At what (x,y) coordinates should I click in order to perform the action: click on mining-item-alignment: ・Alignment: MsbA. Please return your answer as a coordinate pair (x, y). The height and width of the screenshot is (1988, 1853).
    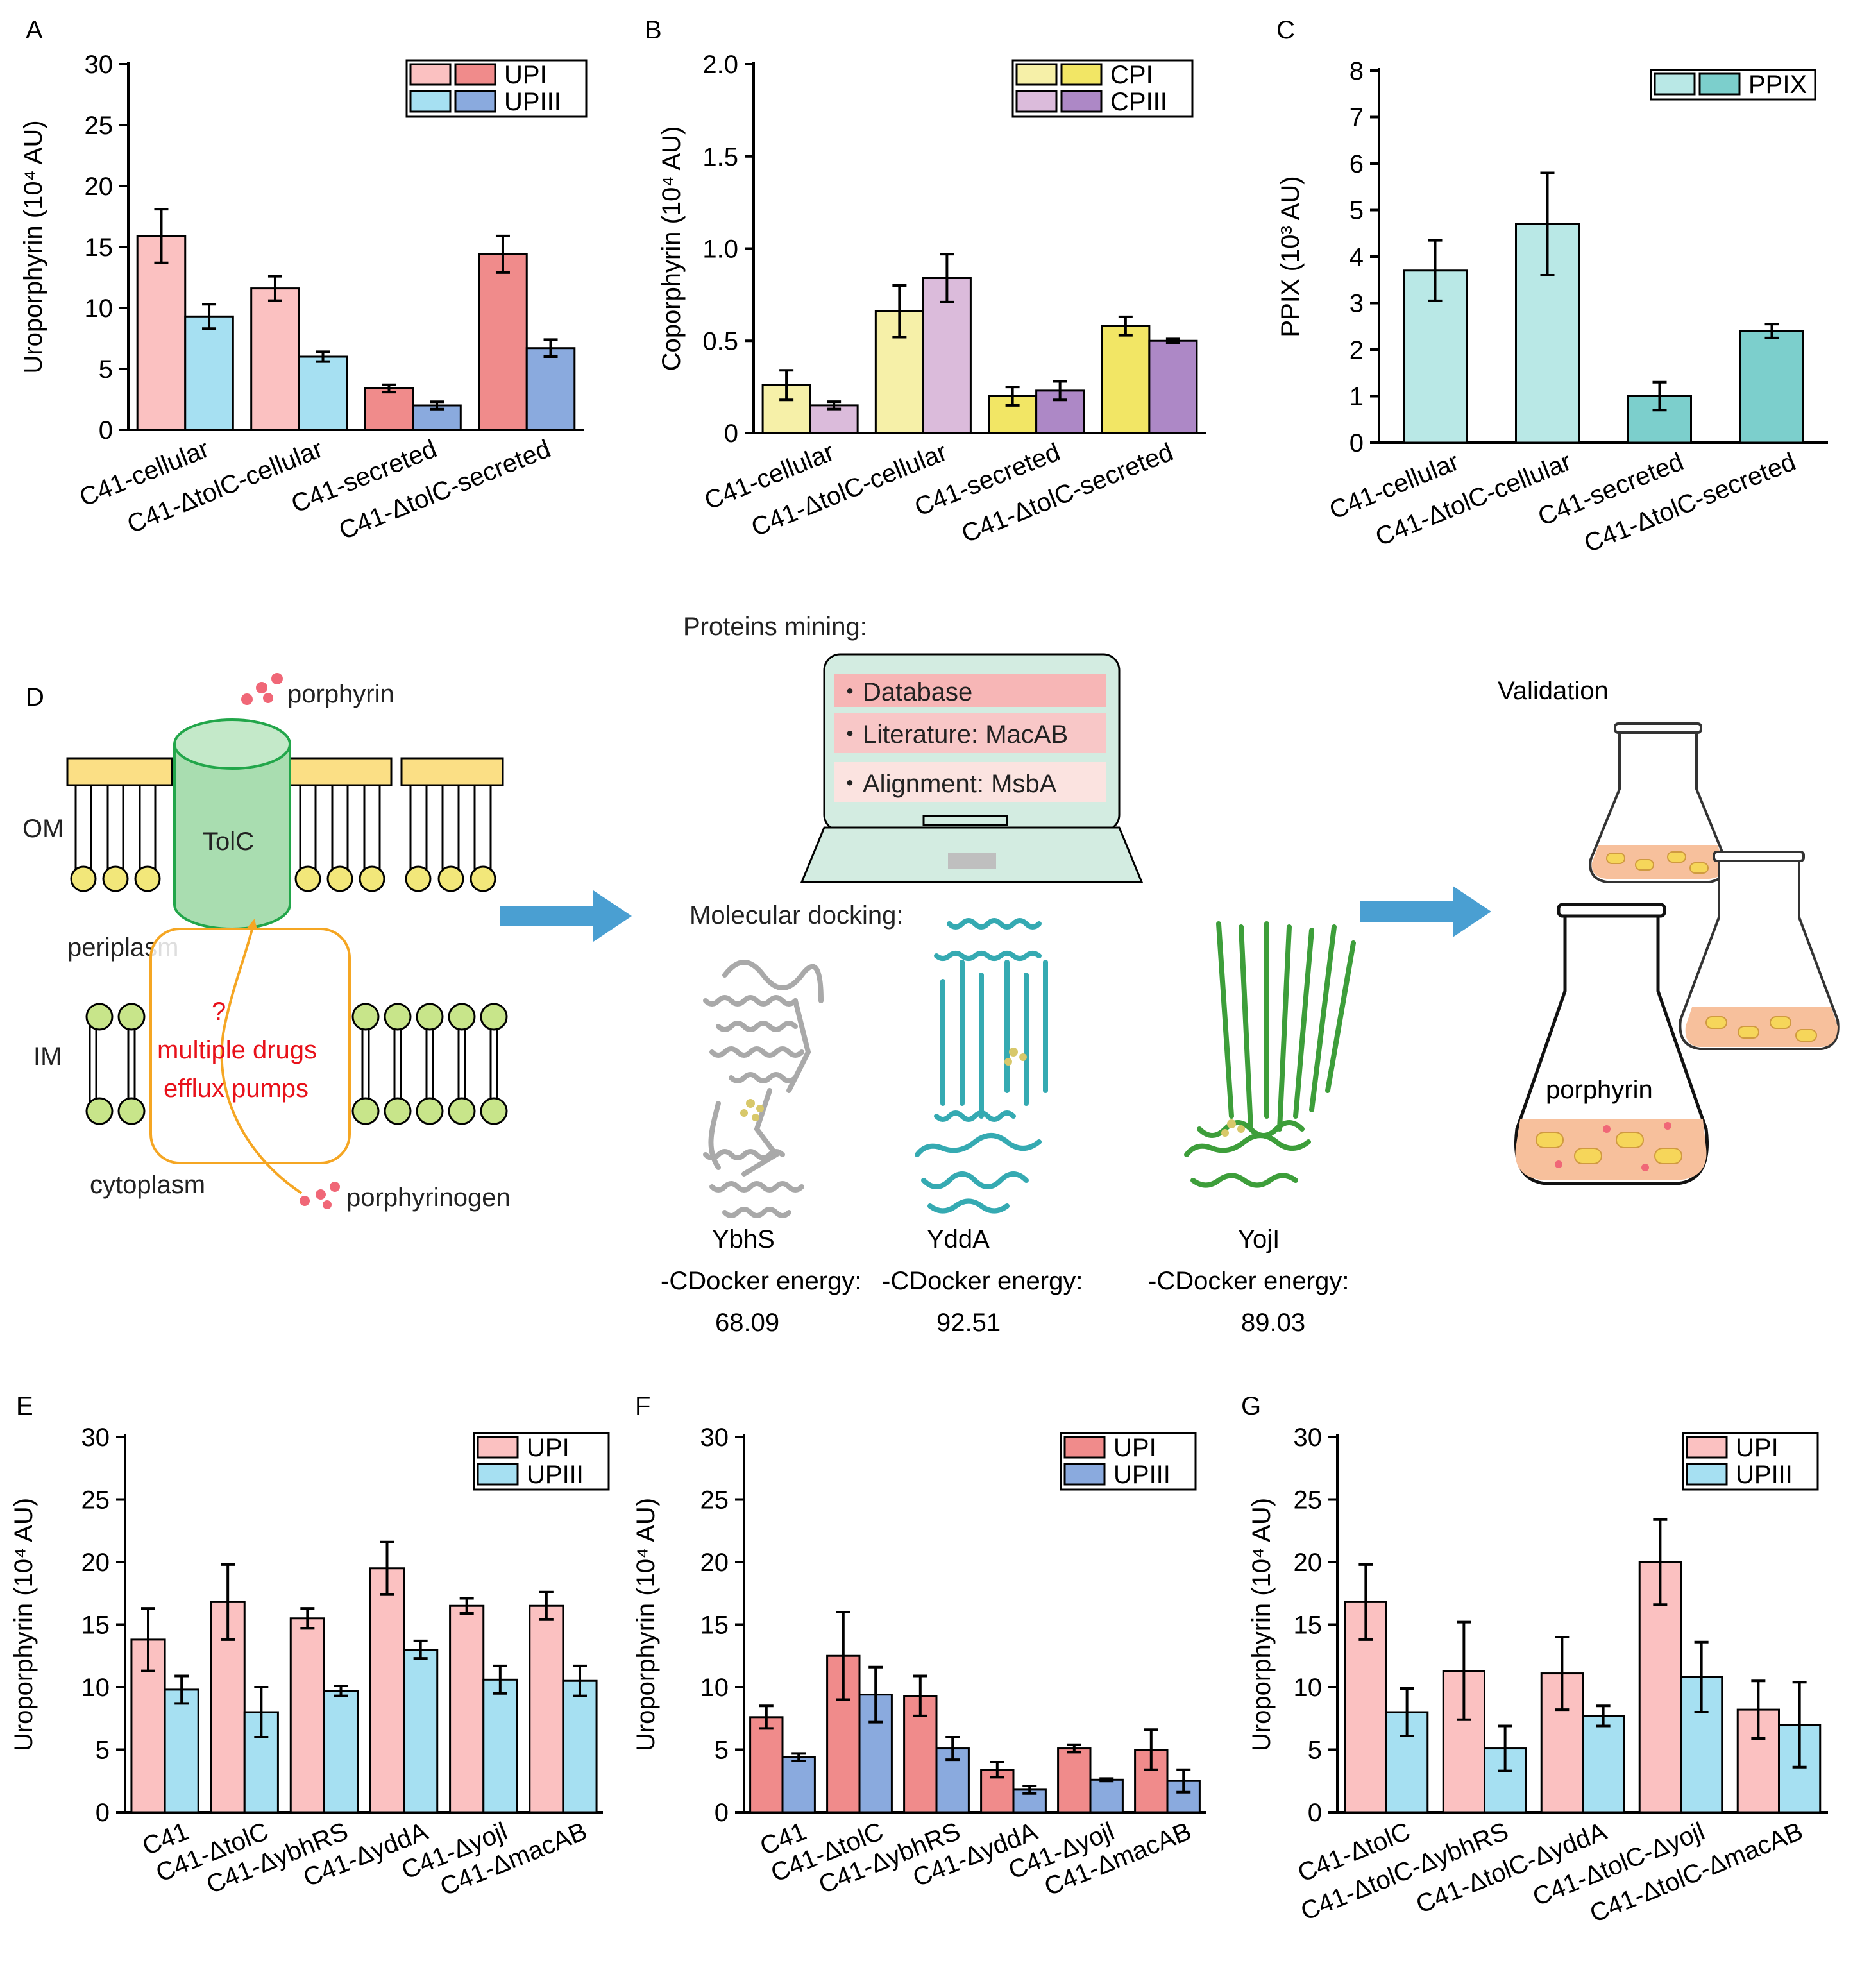
    Looking at the image, I should click on (947, 784).